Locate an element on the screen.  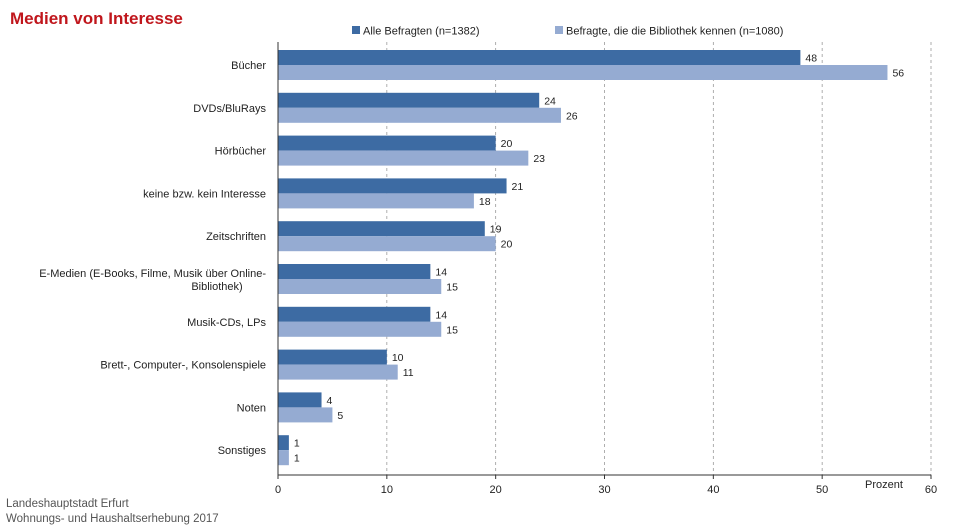
value-label: 18 is located at coordinates (485, 202).